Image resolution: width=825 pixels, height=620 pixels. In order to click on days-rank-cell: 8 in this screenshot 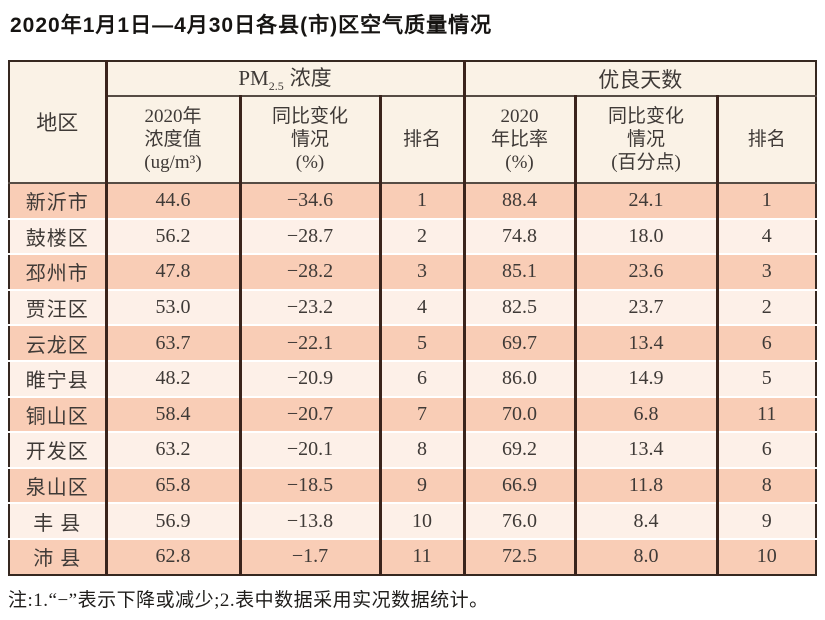, I will do `click(766, 485)`.